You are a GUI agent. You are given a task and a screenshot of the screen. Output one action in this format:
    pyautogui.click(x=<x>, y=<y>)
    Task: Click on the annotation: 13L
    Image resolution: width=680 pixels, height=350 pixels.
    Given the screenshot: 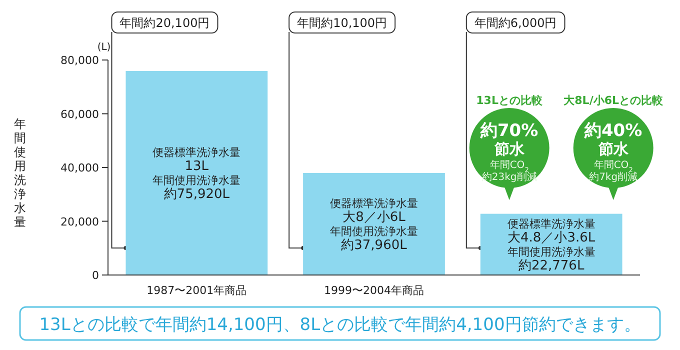 What is the action you would take?
    pyautogui.click(x=197, y=166)
    